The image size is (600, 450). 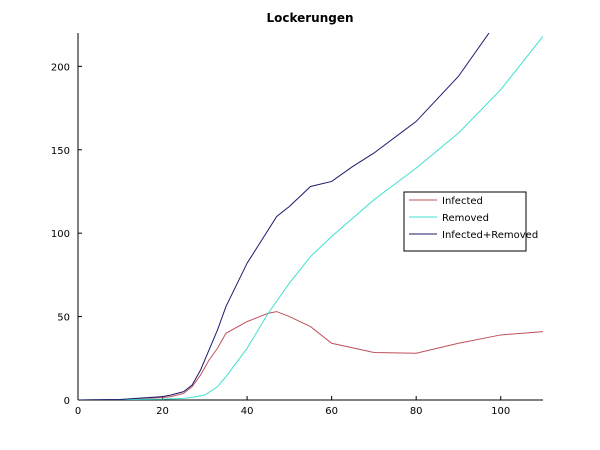 I want to click on x-tick-label: 0, so click(x=78, y=411).